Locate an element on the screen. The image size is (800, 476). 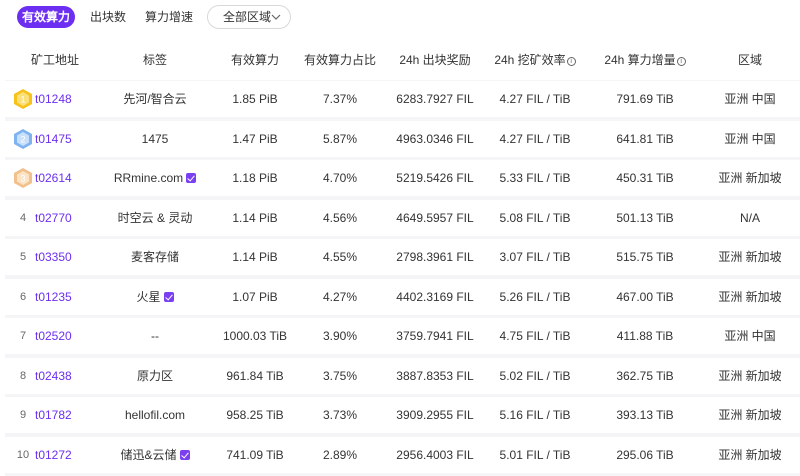
miner-address-link: t03350 is located at coordinates (53, 257).